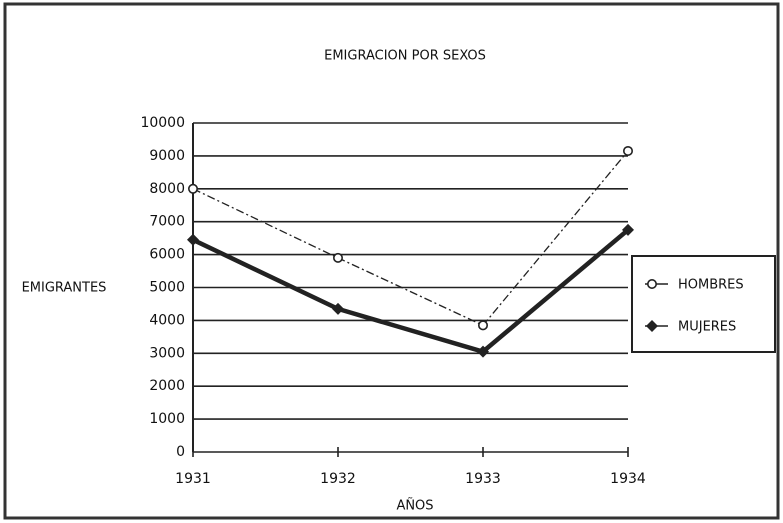 This screenshot has height=523, width=783. I want to click on y-tick-label: 5000, so click(167, 288).